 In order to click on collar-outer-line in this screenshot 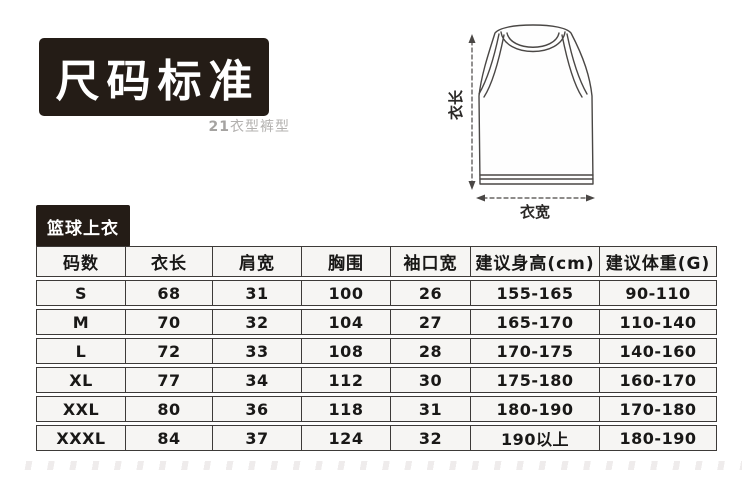, I will do `click(533, 42)`.